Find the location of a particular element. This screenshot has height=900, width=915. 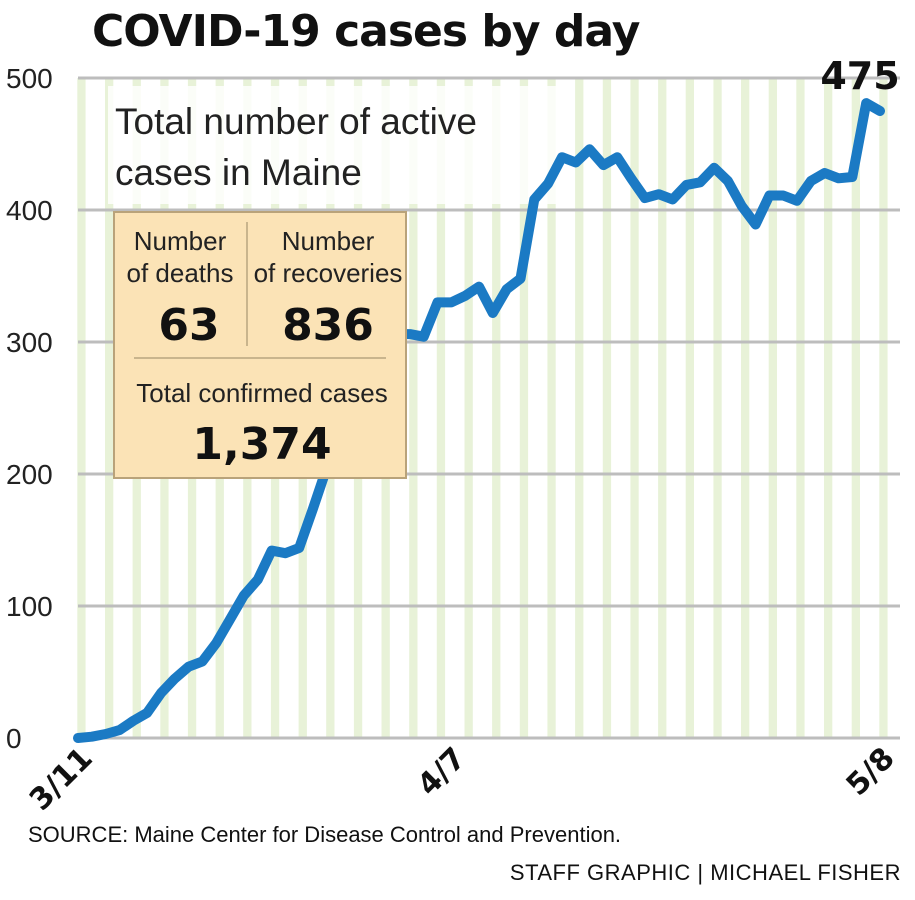

y-tick-label: 500 is located at coordinates (29, 78).